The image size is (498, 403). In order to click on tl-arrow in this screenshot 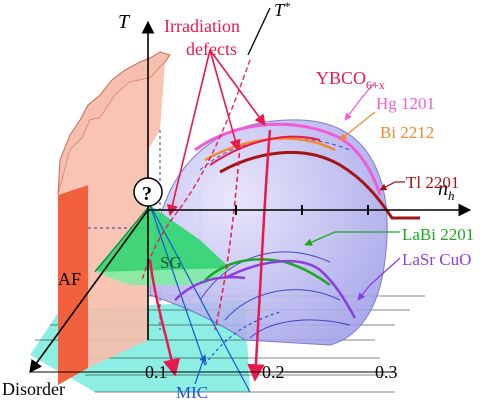, I will do `click(392, 186)`.